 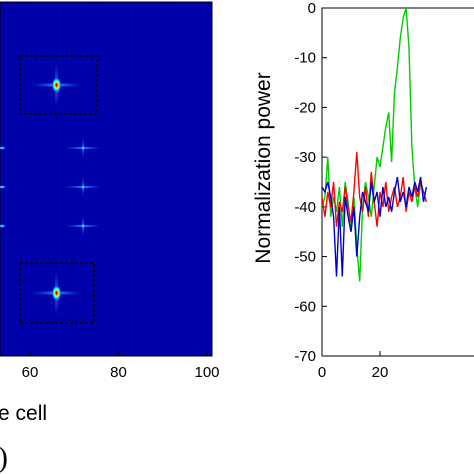 What do you see at coordinates (206, 372) in the screenshot?
I see `heatmap-x-tick-label: 100` at bounding box center [206, 372].